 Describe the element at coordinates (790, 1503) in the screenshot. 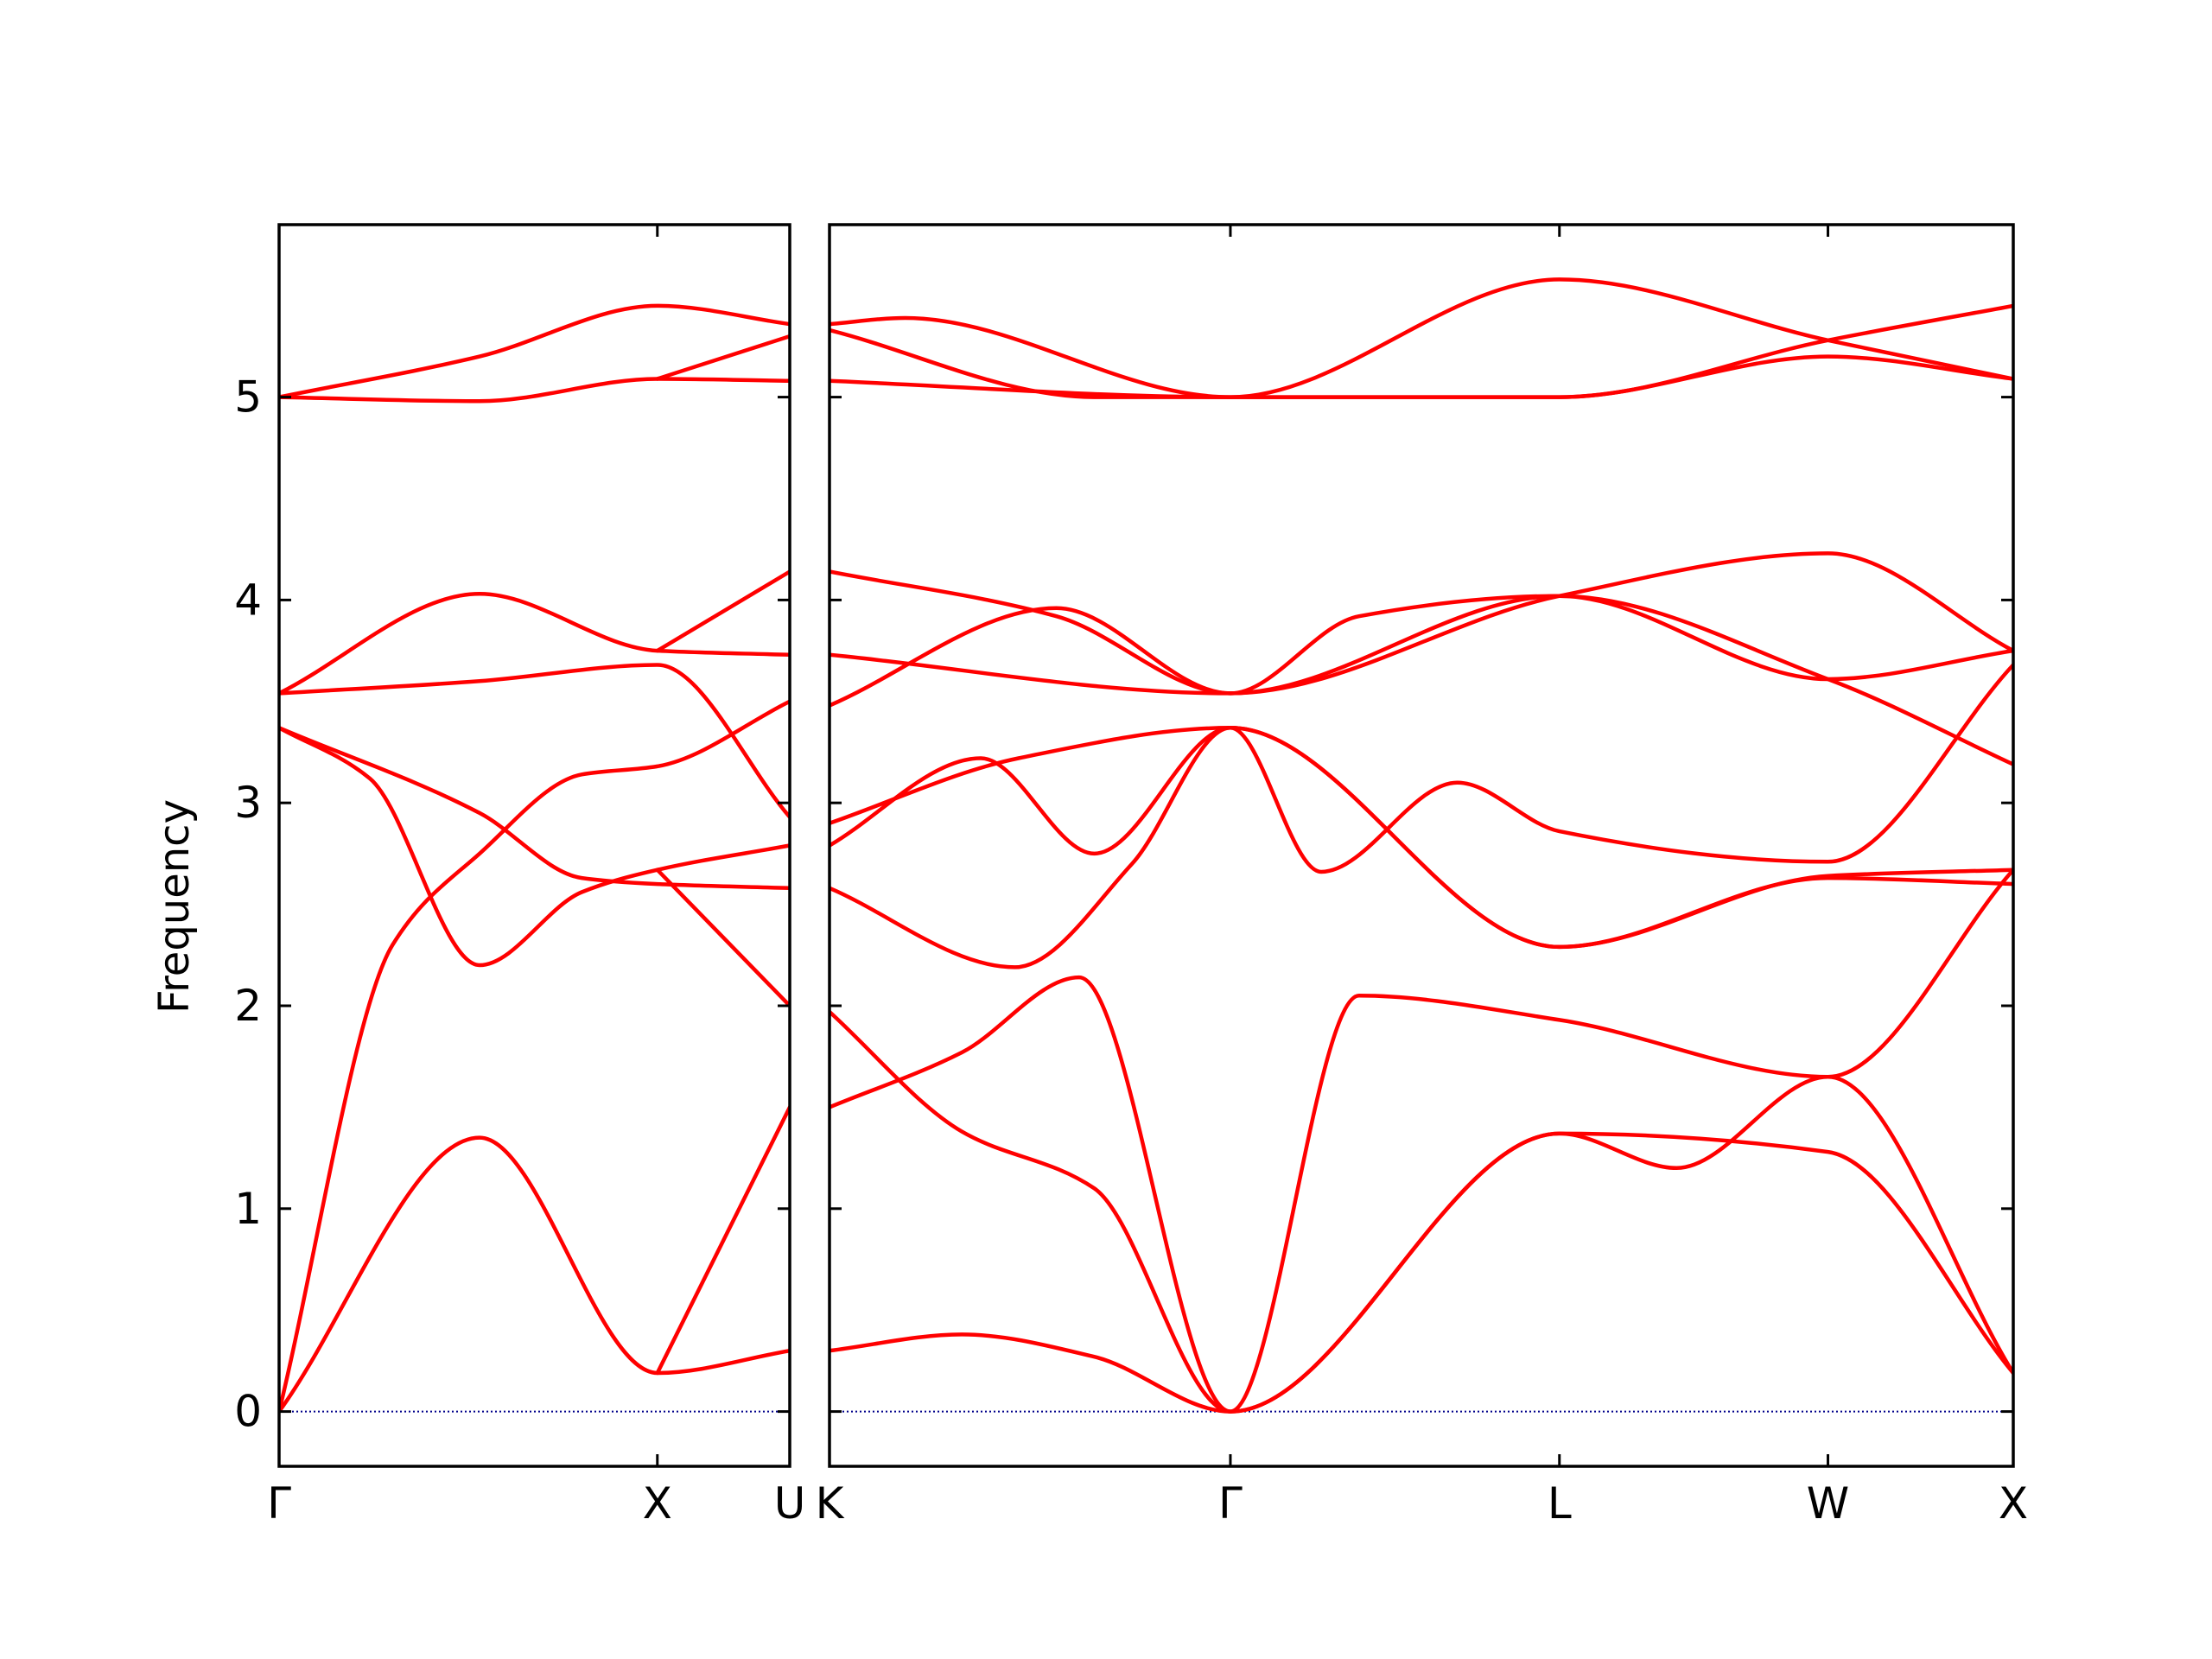

I see `x-tick-label-3: U` at that location.